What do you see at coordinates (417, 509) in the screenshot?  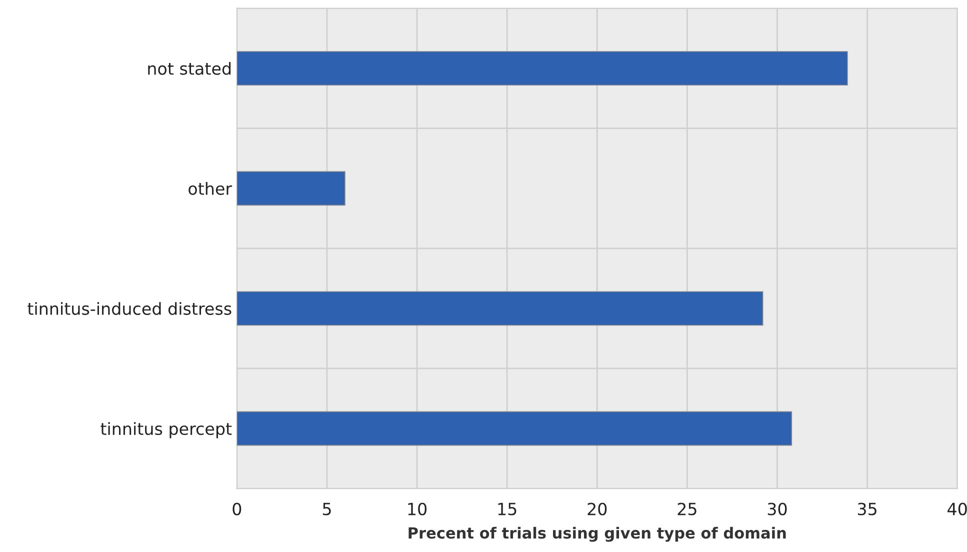 I see `x-tick-label: 10` at bounding box center [417, 509].